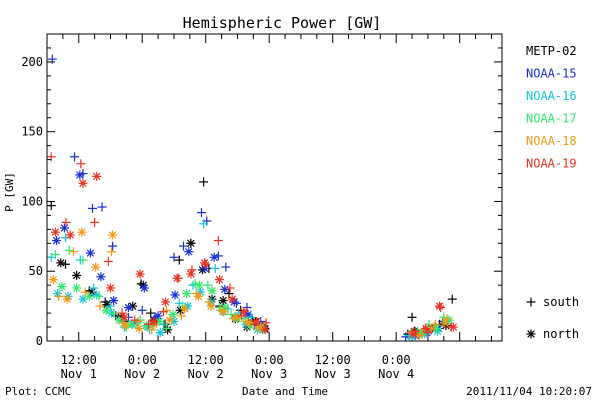 This screenshot has height=400, width=600. I want to click on x-tick-date: Nov 3, so click(269, 374).